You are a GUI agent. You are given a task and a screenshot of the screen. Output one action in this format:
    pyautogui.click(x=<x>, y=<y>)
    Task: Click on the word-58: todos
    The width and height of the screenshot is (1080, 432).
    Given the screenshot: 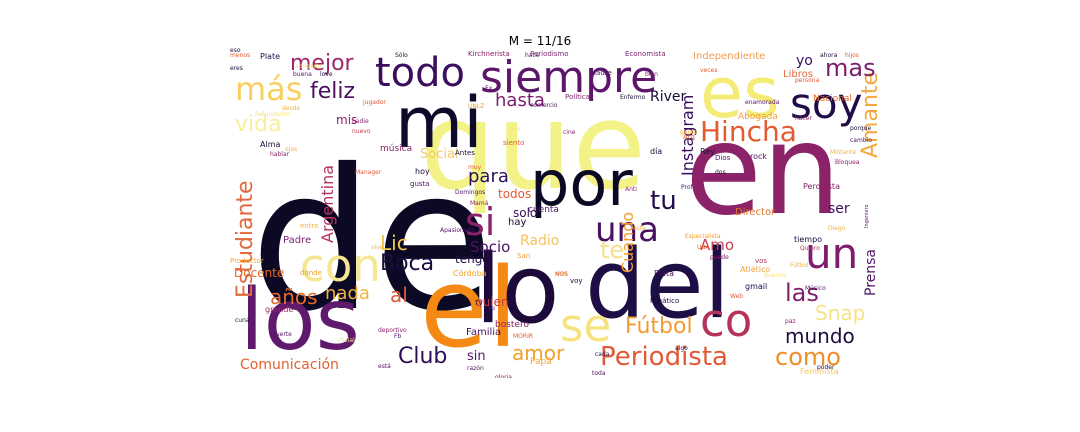 What is the action you would take?
    pyautogui.click(x=515, y=194)
    